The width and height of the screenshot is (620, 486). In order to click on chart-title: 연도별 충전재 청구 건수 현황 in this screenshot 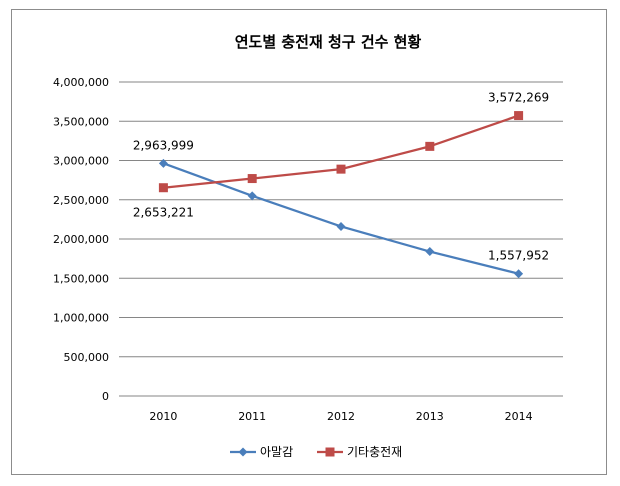, I will do `click(328, 42)`.